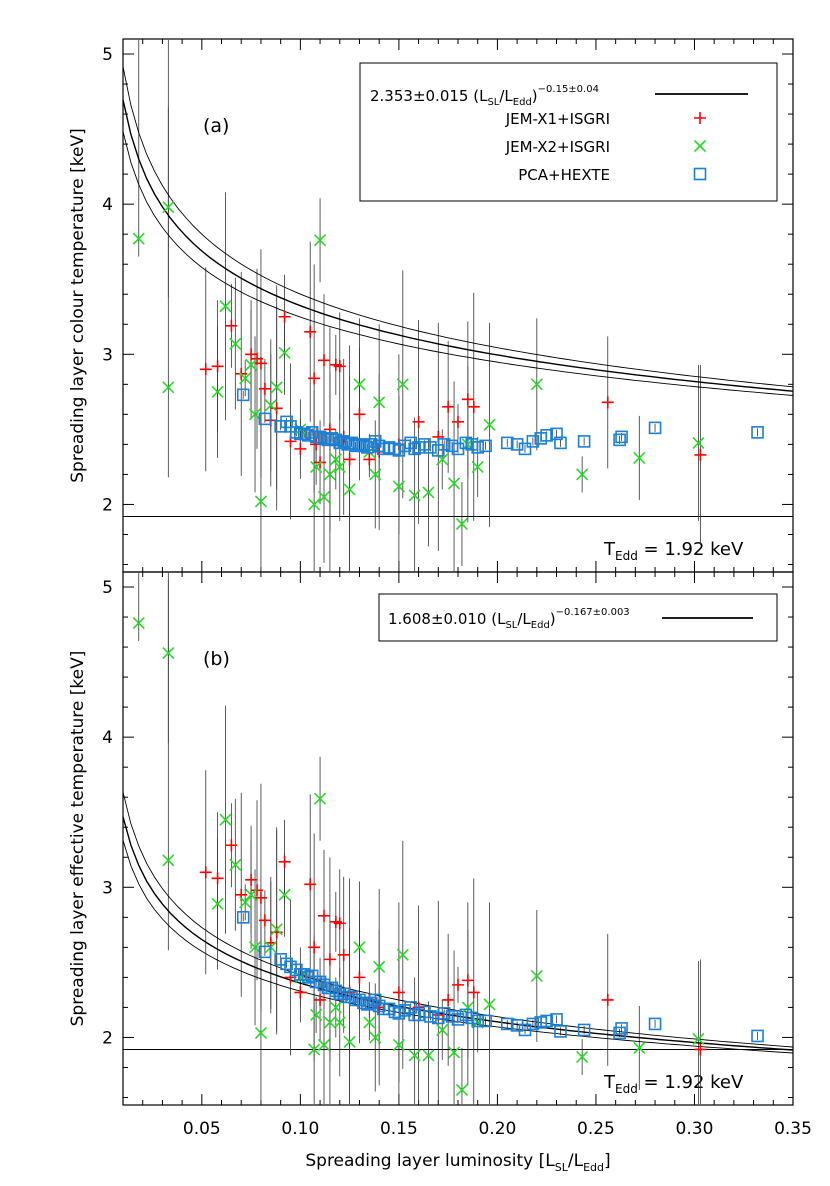  Describe the element at coordinates (557, 119) in the screenshot. I see `legend-entry-label: JEM-X1+ISGRI` at that location.